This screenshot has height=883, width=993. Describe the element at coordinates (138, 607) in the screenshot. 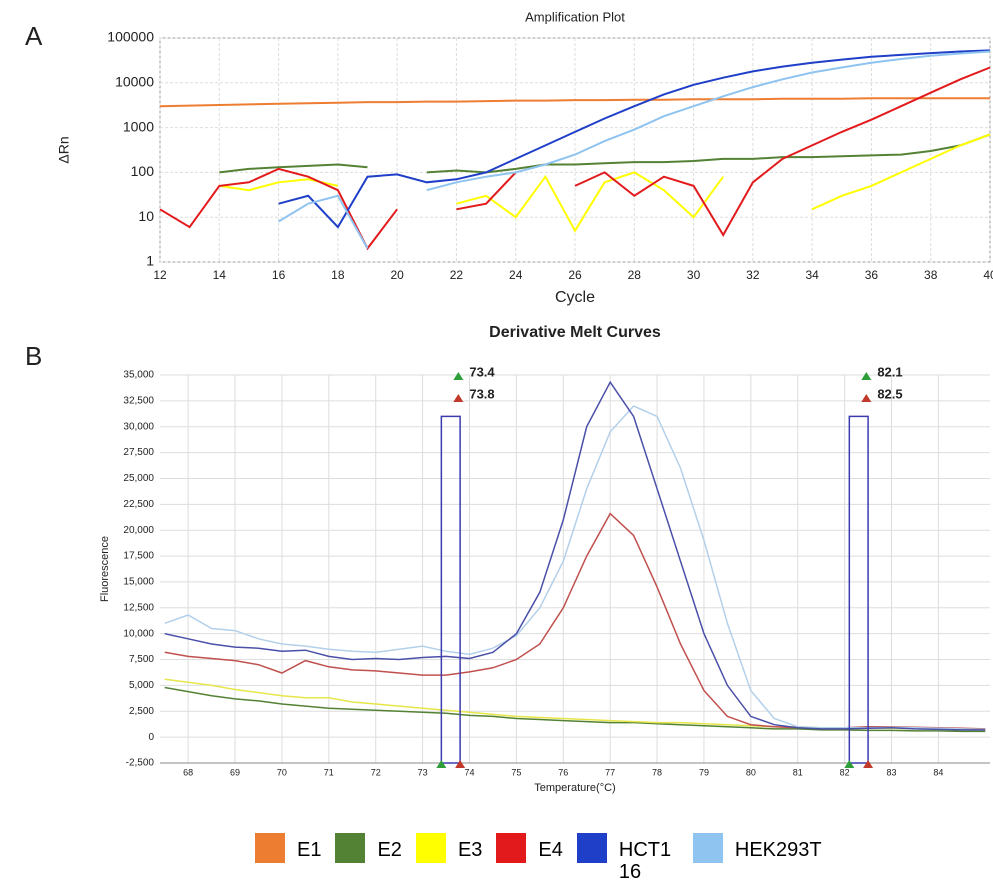

I see `y-tick-label: 12,500` at that location.